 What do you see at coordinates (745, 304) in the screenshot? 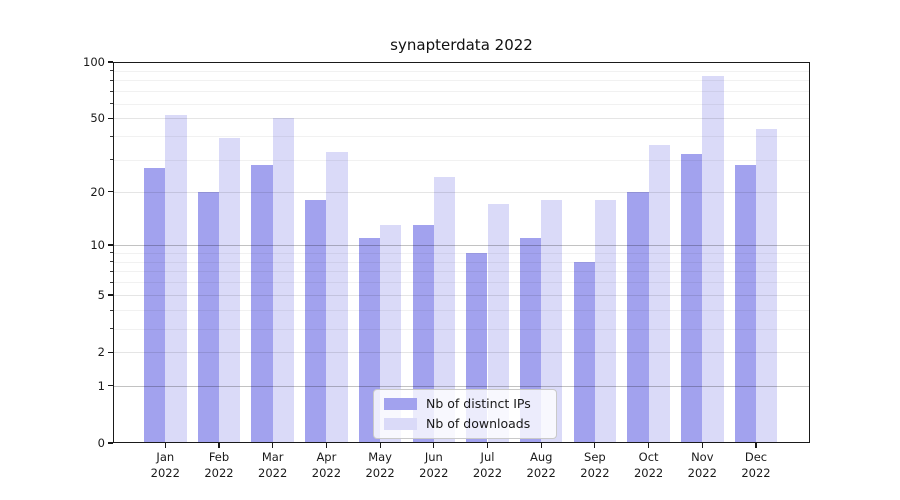
I see `bar-dec-distinct-ips` at bounding box center [745, 304].